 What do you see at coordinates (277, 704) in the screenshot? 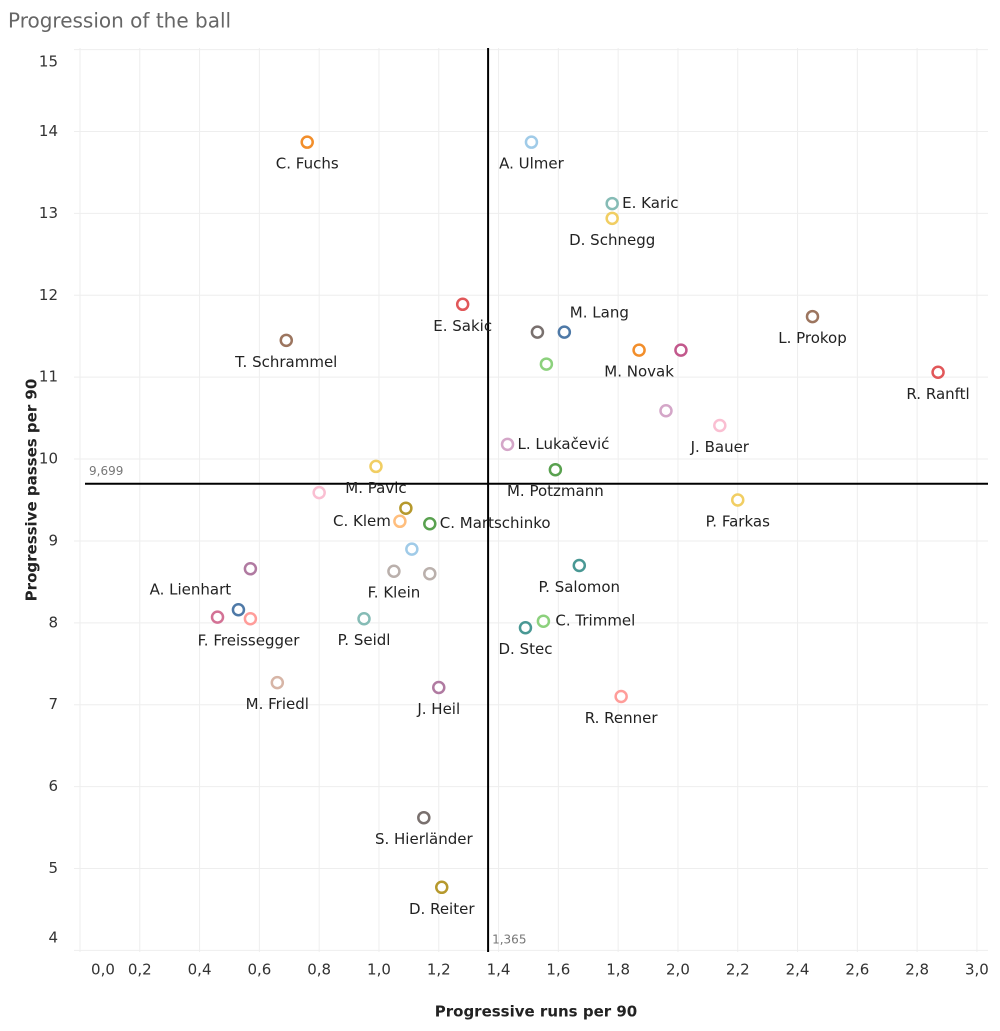
I see `point-label: M. Friedl` at bounding box center [277, 704].